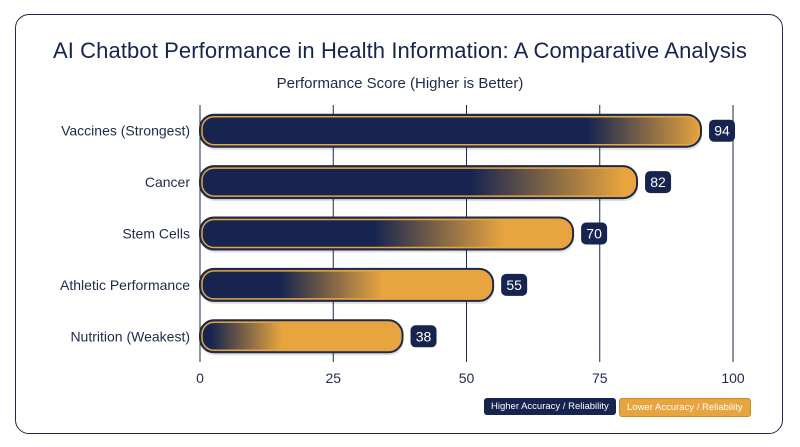  What do you see at coordinates (200, 378) in the screenshot?
I see `x-tick-label: 0` at bounding box center [200, 378].